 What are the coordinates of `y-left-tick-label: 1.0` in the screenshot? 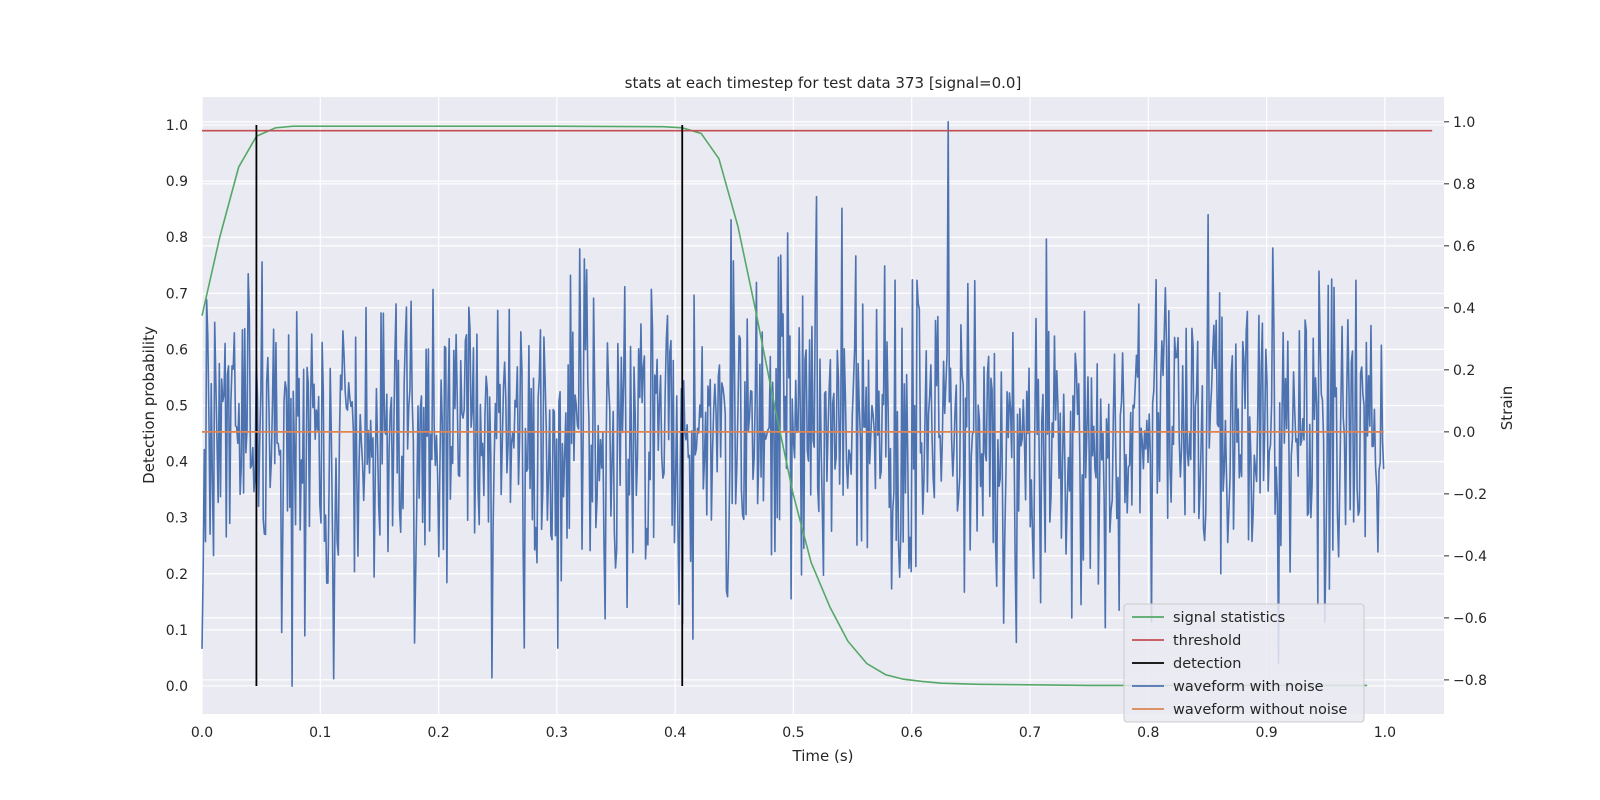 It's located at (177, 126).